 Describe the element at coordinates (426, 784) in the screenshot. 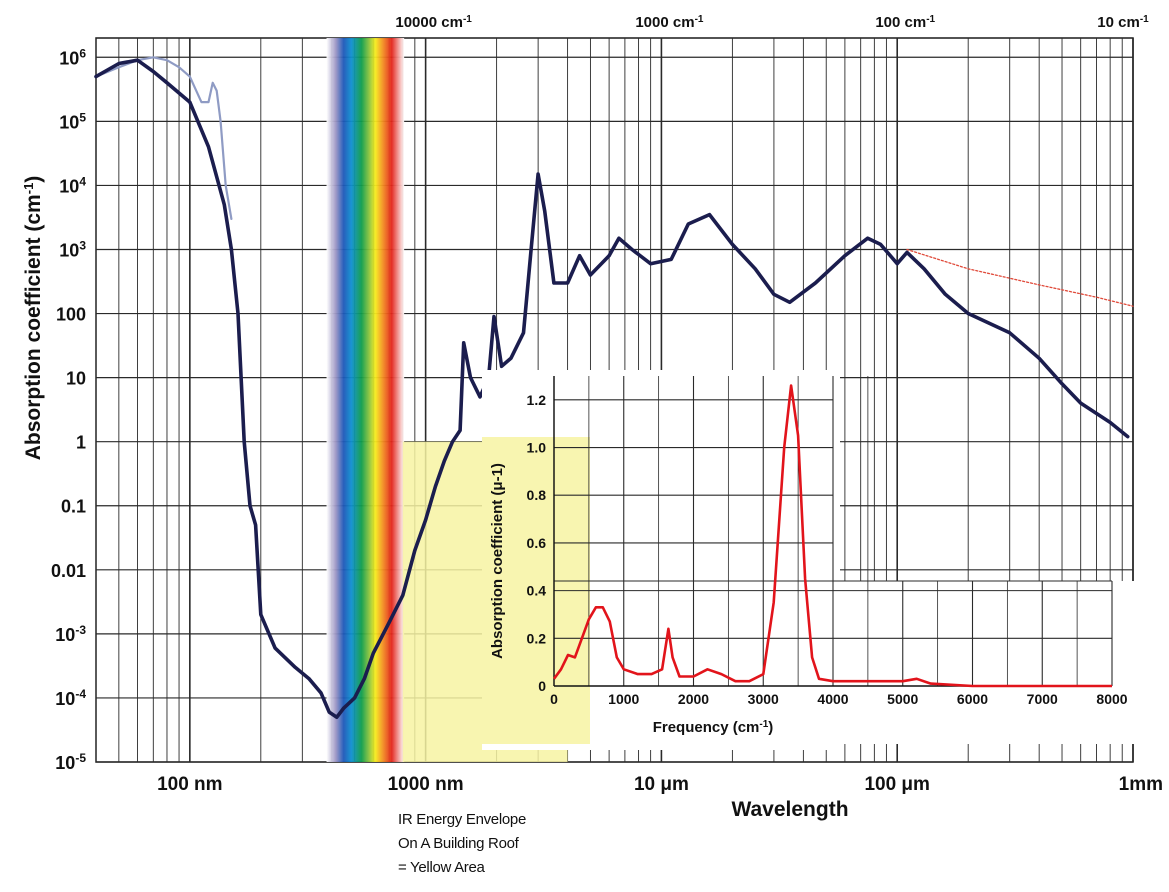

I see `x-tick-label: 1000 nm` at that location.